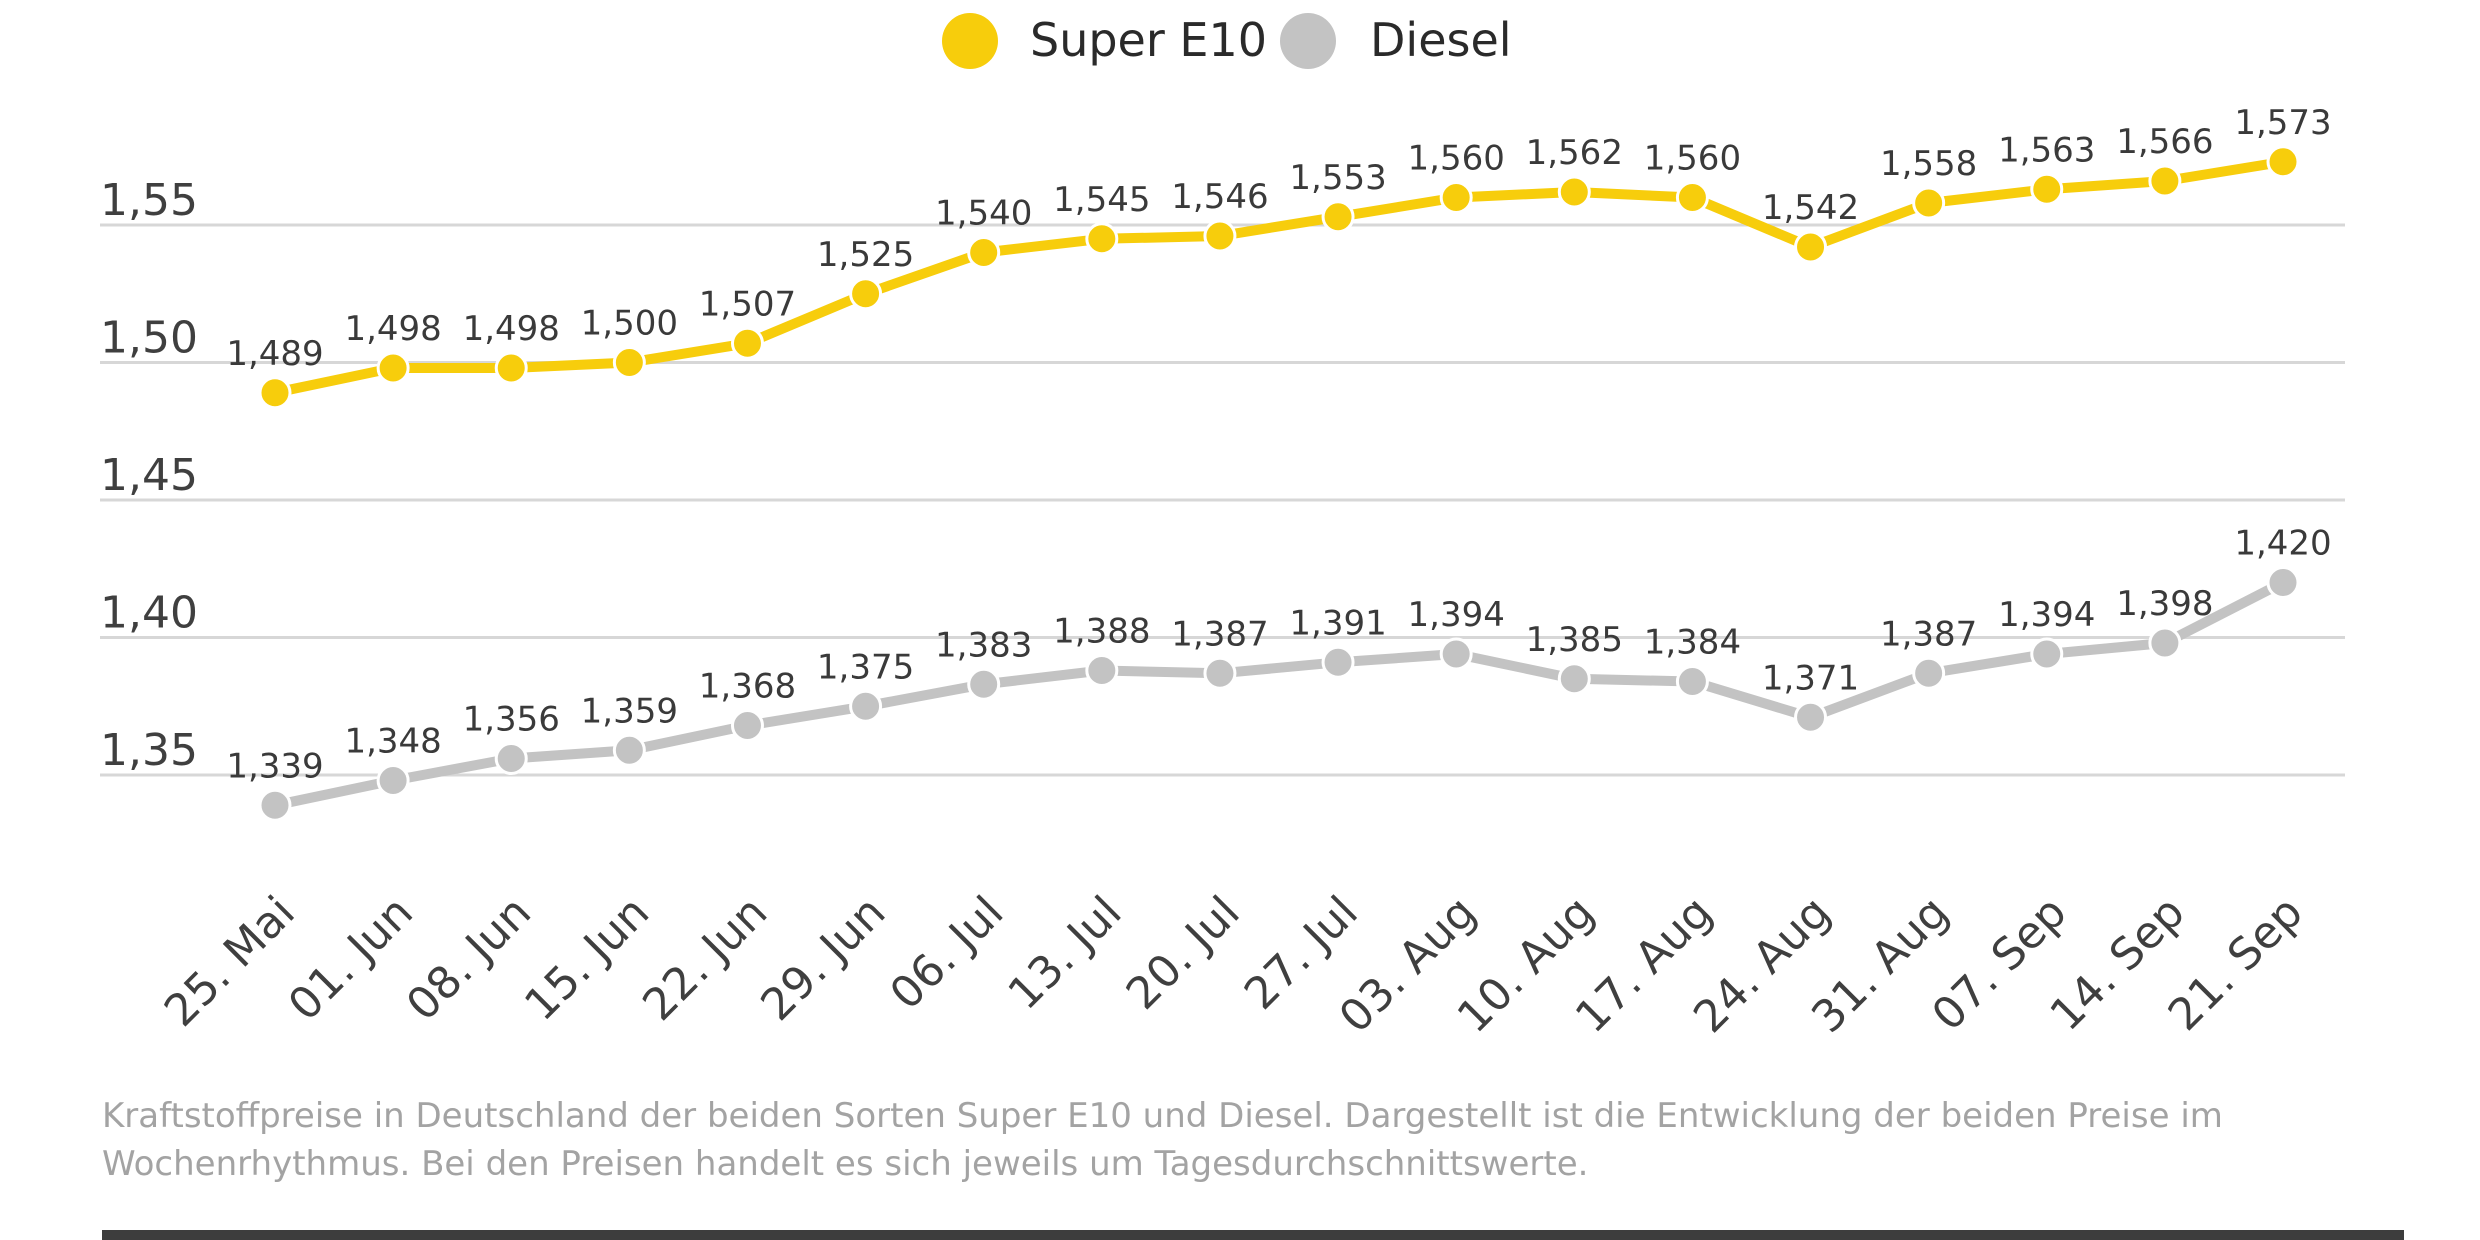  What do you see at coordinates (511, 720) in the screenshot?
I see `data-label: 1,356` at bounding box center [511, 720].